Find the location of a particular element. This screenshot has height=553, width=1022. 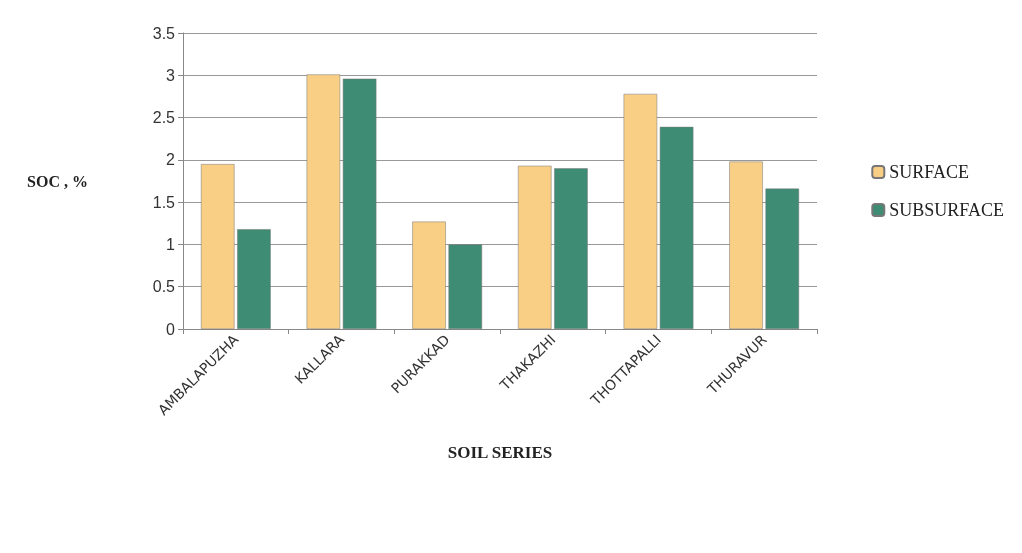

y-tick-label: 3 is located at coordinates (171, 75).